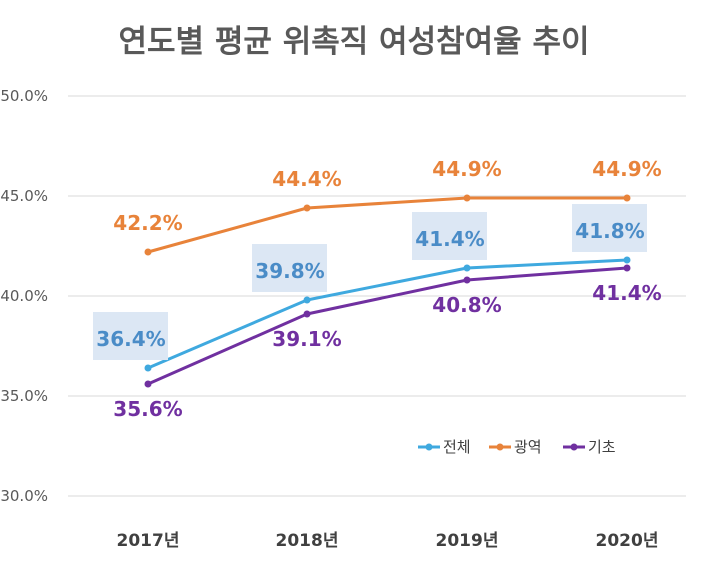 The image size is (708, 581). What do you see at coordinates (24, 396) in the screenshot?
I see `y-tick-label: 35.0%` at bounding box center [24, 396].